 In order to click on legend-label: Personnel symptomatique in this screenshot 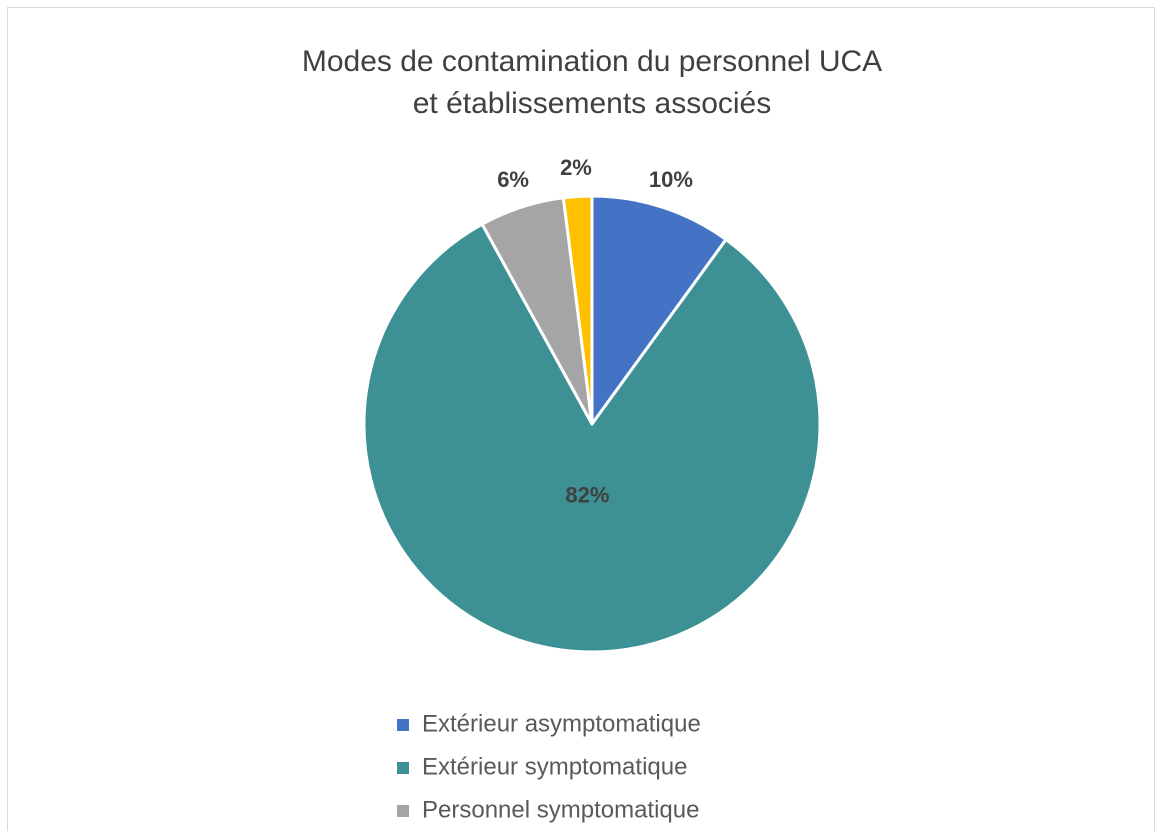, I will do `click(560, 809)`.